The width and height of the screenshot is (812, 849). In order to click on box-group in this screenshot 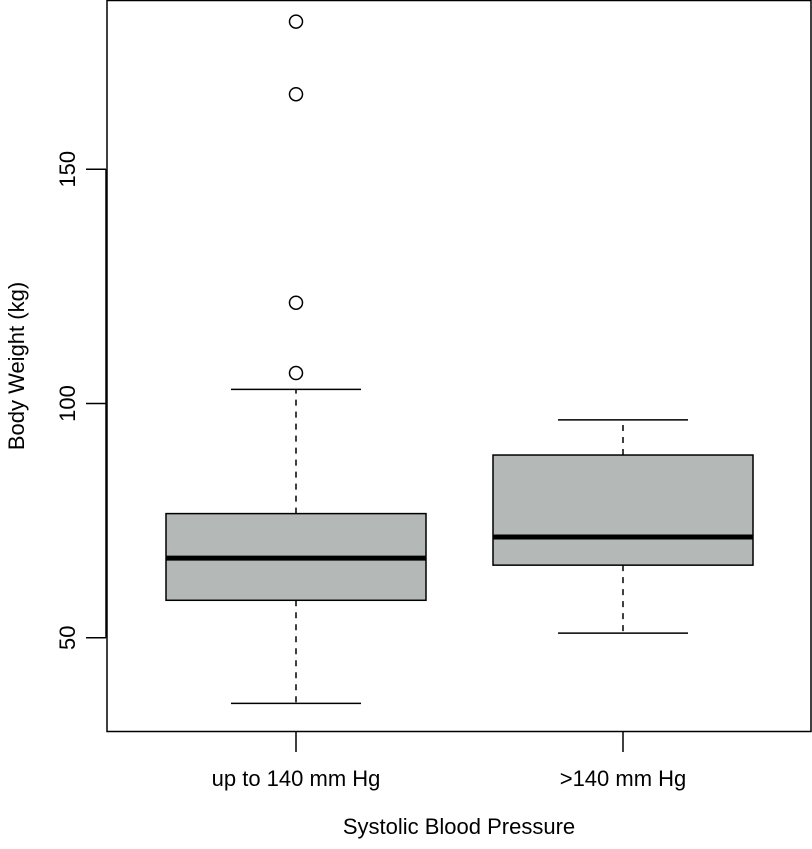, I will do `click(623, 526)`.